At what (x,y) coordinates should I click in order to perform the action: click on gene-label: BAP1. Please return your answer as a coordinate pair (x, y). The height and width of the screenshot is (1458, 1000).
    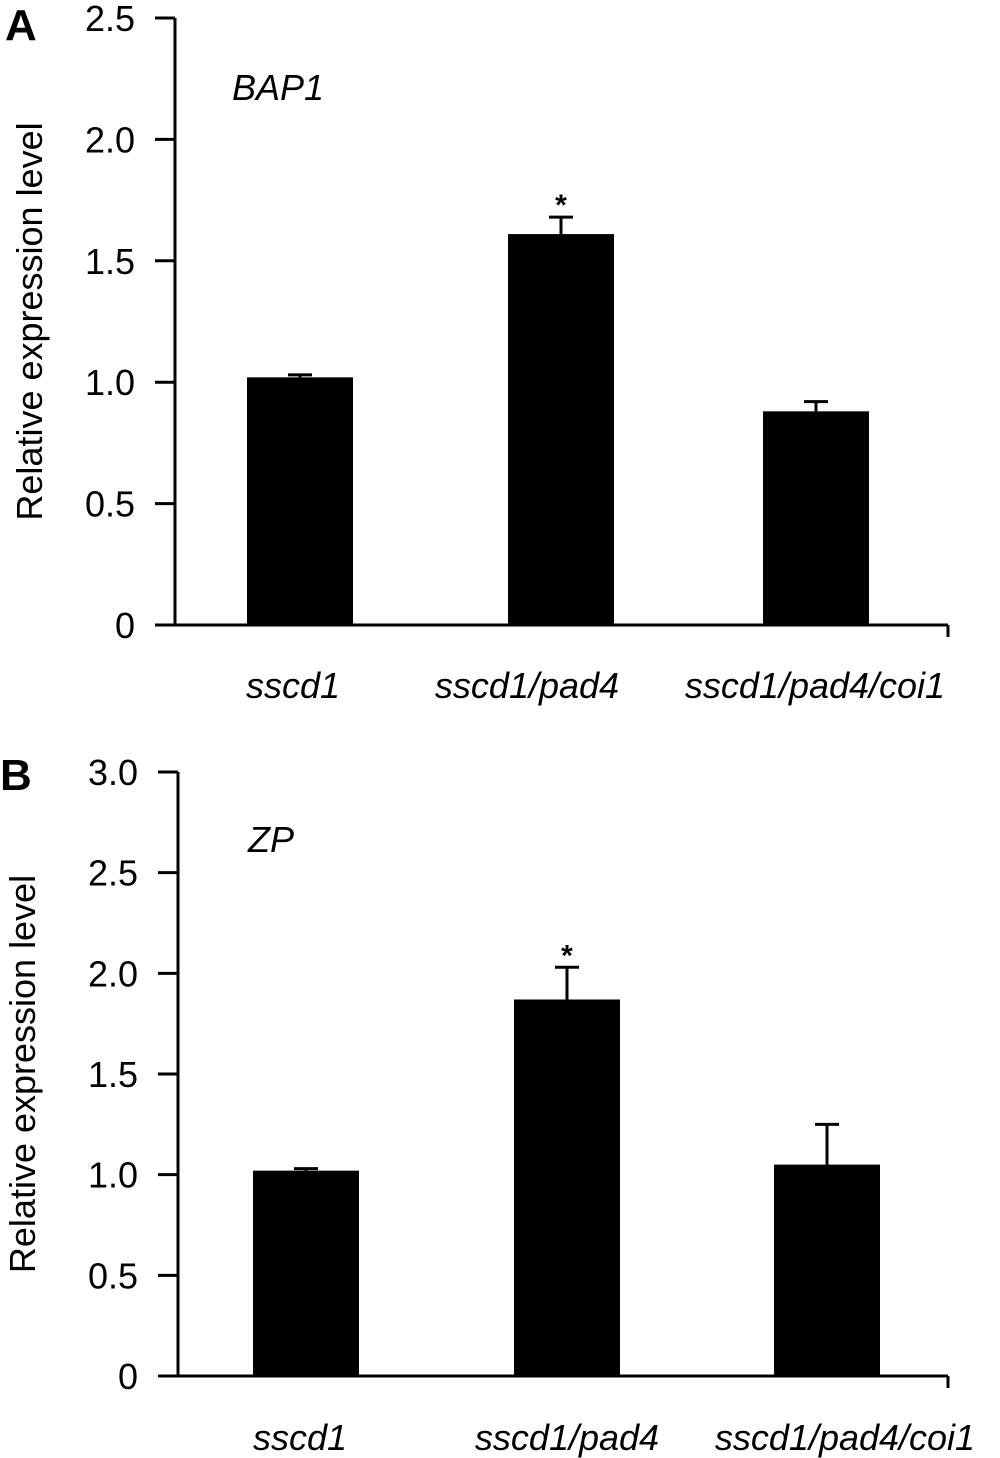
    Looking at the image, I should click on (278, 87).